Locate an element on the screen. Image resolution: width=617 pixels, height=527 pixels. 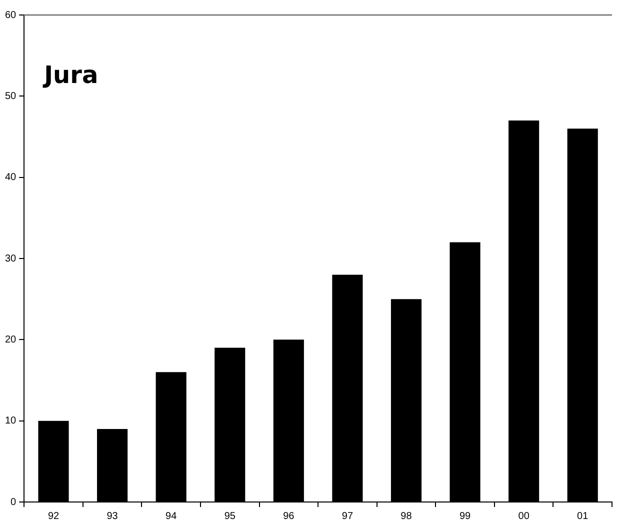
x-tick-label: 93 is located at coordinates (112, 516).